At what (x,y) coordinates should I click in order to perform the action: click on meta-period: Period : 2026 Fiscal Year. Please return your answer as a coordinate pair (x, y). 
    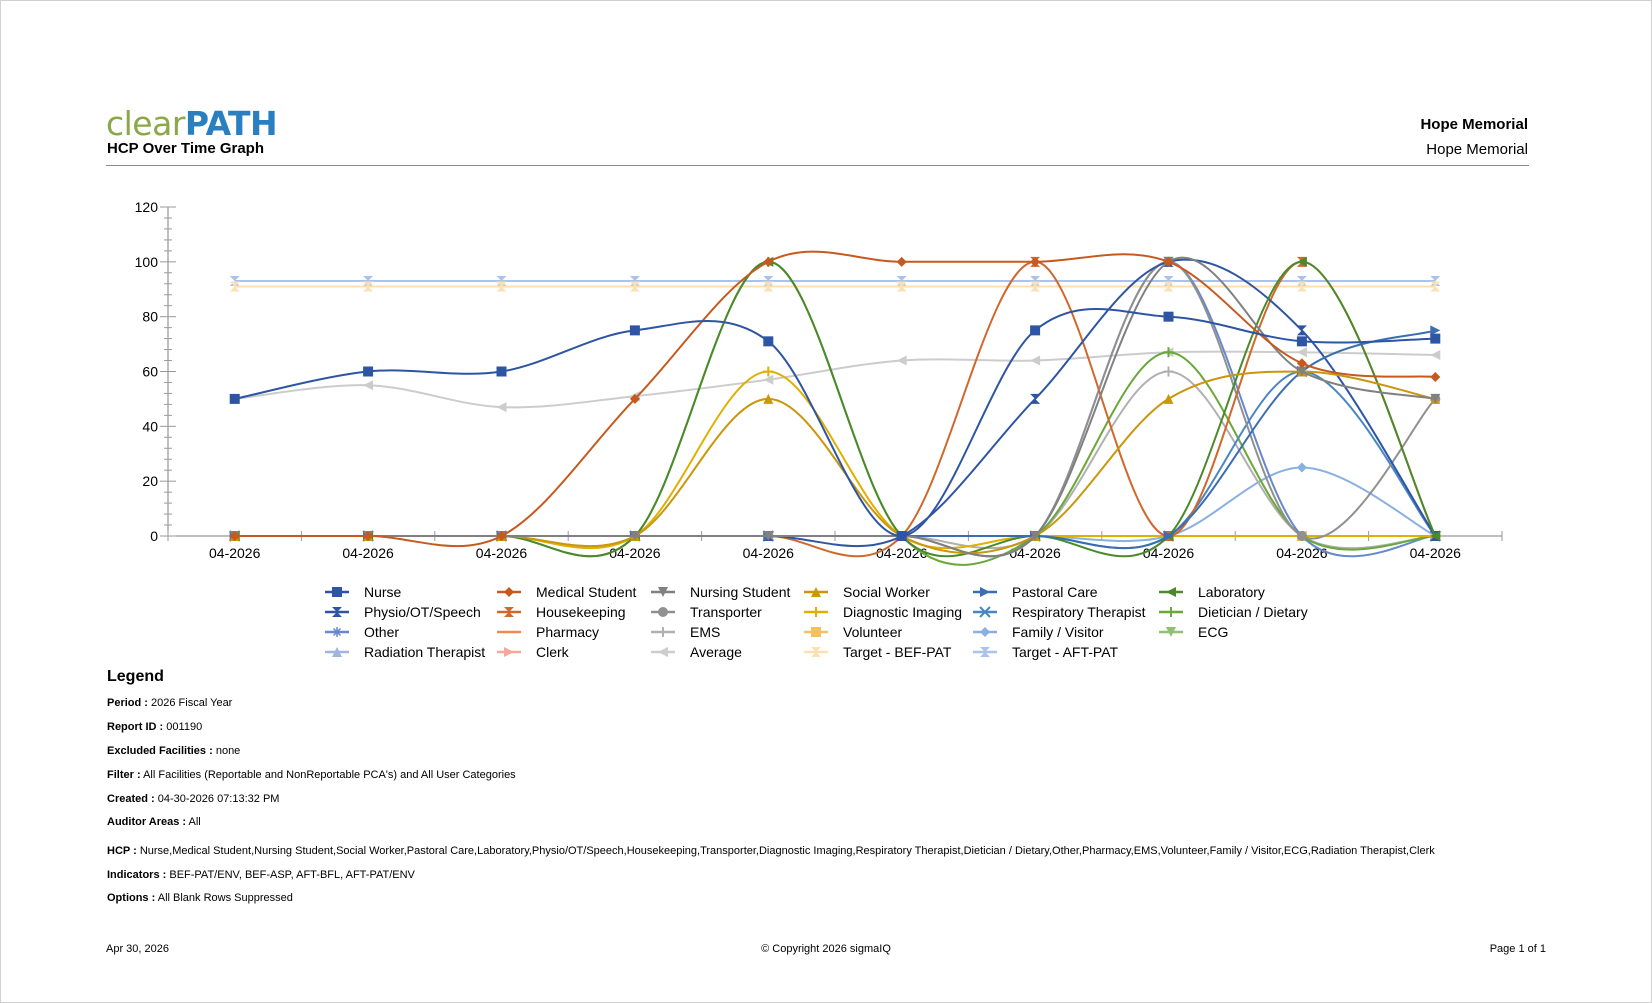
    Looking at the image, I should click on (170, 703).